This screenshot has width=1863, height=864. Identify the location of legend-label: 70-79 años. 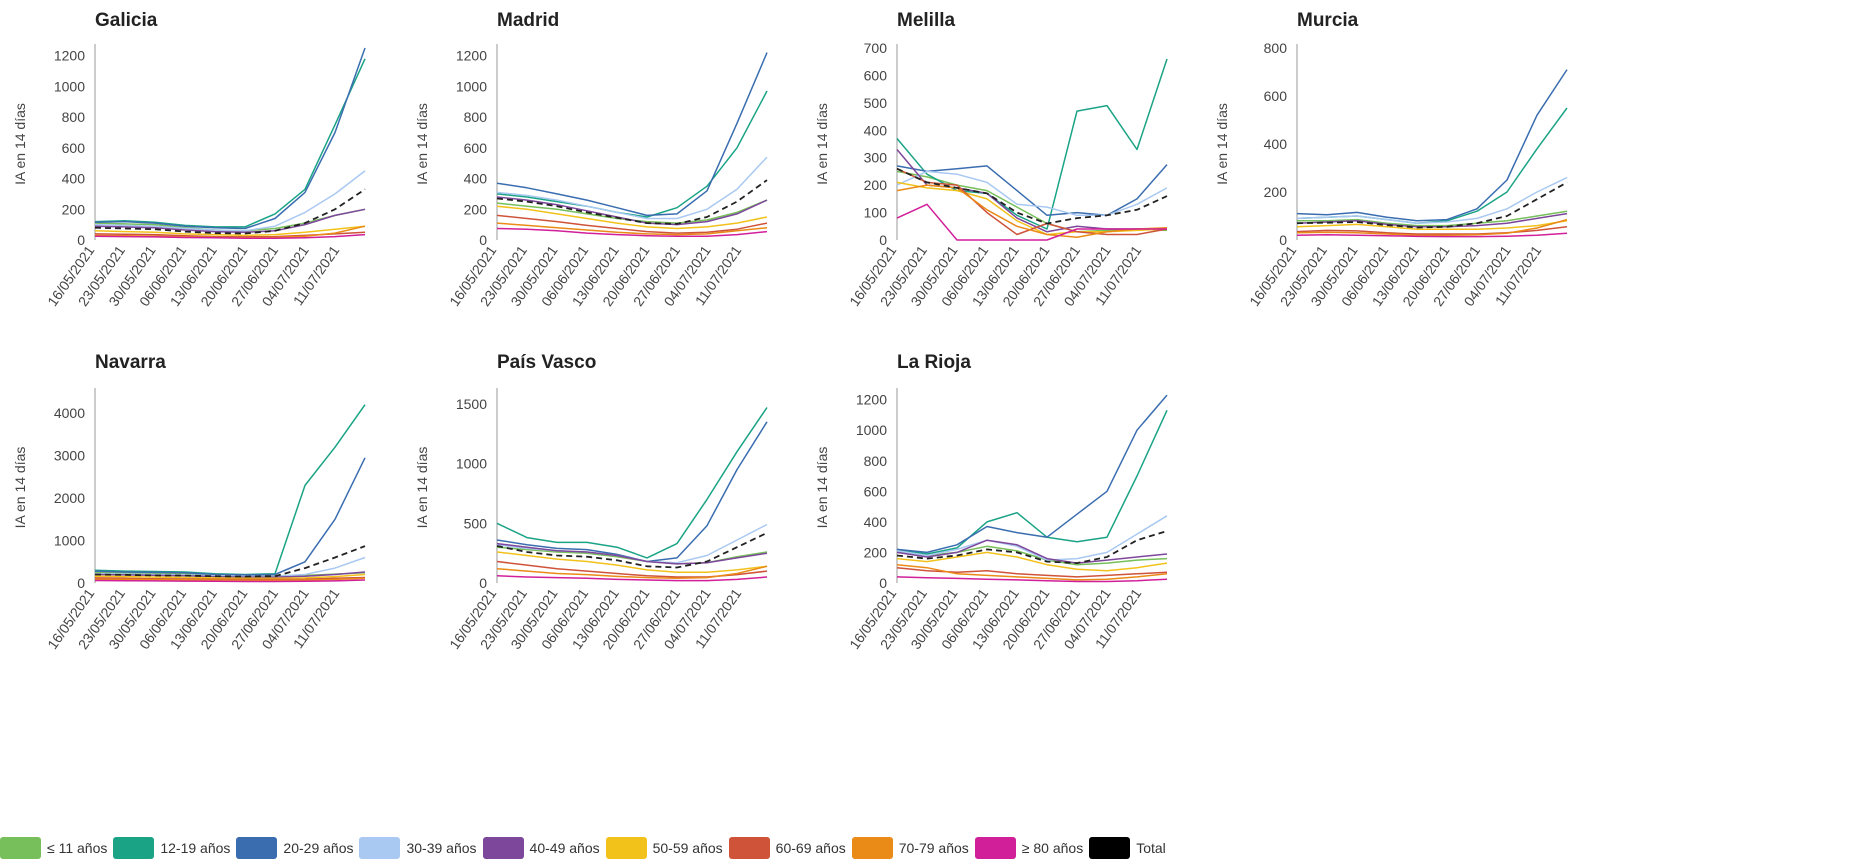
(933, 848).